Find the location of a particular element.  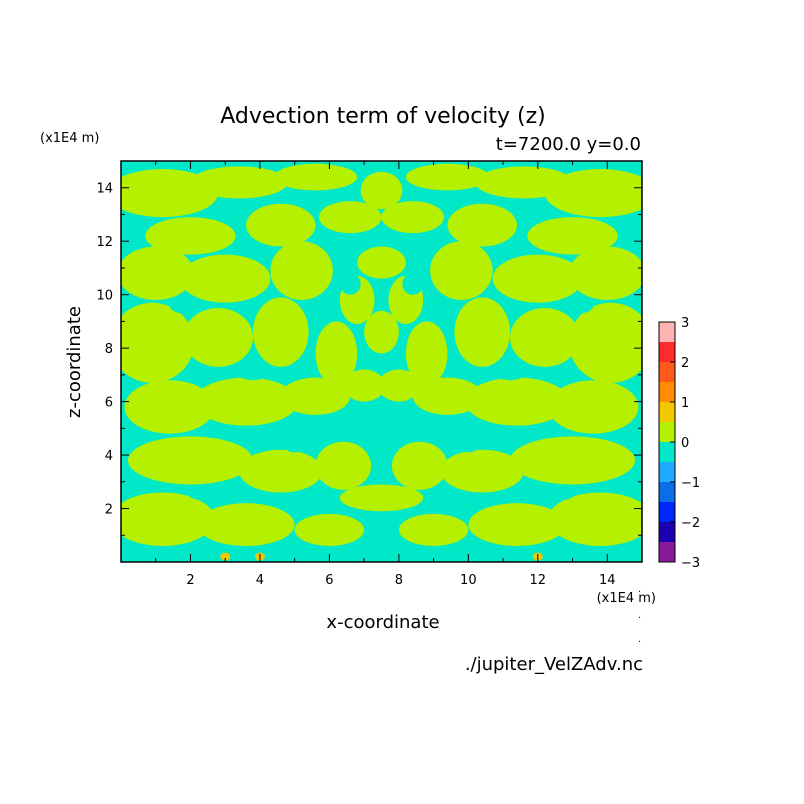

x-tick-label: 4 is located at coordinates (260, 580).